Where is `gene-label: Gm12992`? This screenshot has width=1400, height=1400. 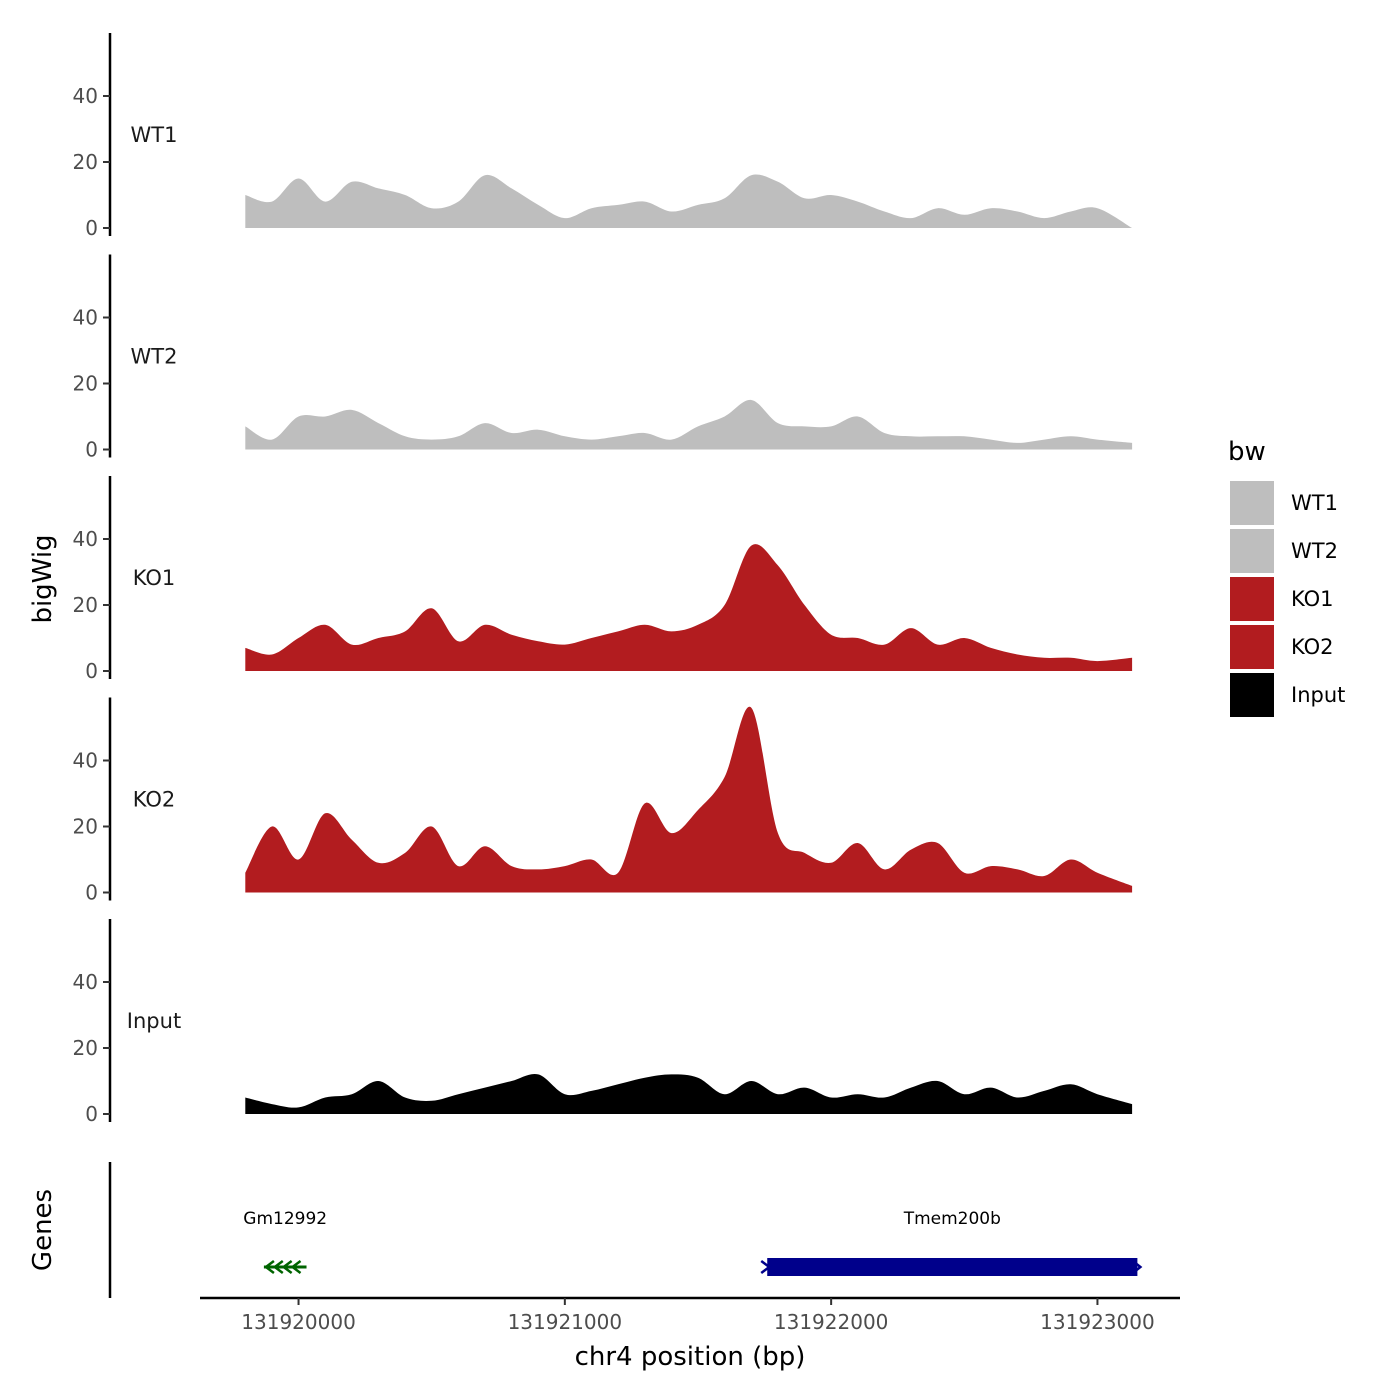
gene-label: Gm12992 is located at coordinates (285, 1219).